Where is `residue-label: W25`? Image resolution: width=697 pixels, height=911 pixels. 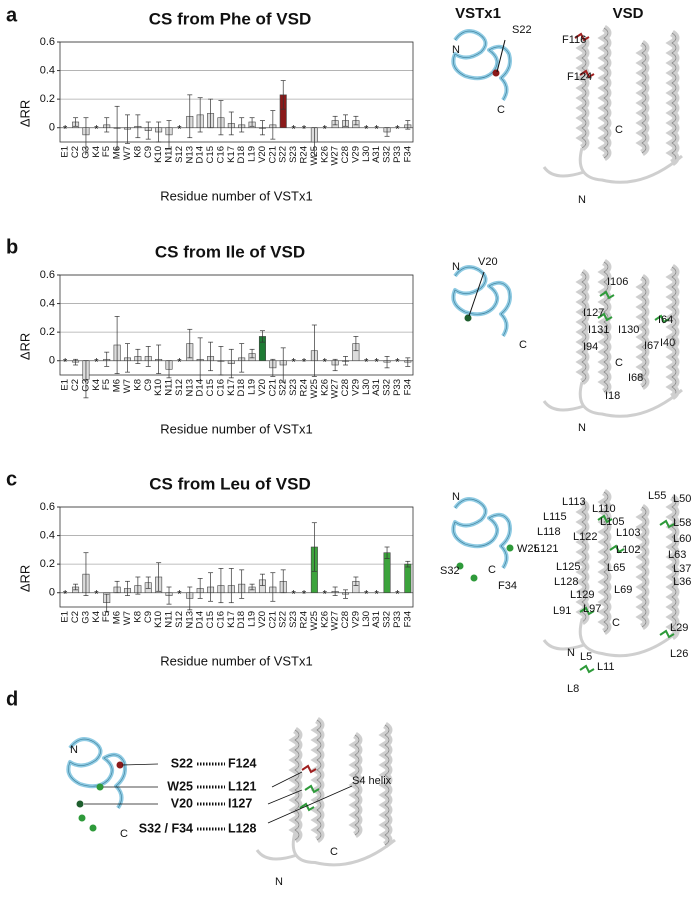 residue-label: W25 is located at coordinates (528, 549).